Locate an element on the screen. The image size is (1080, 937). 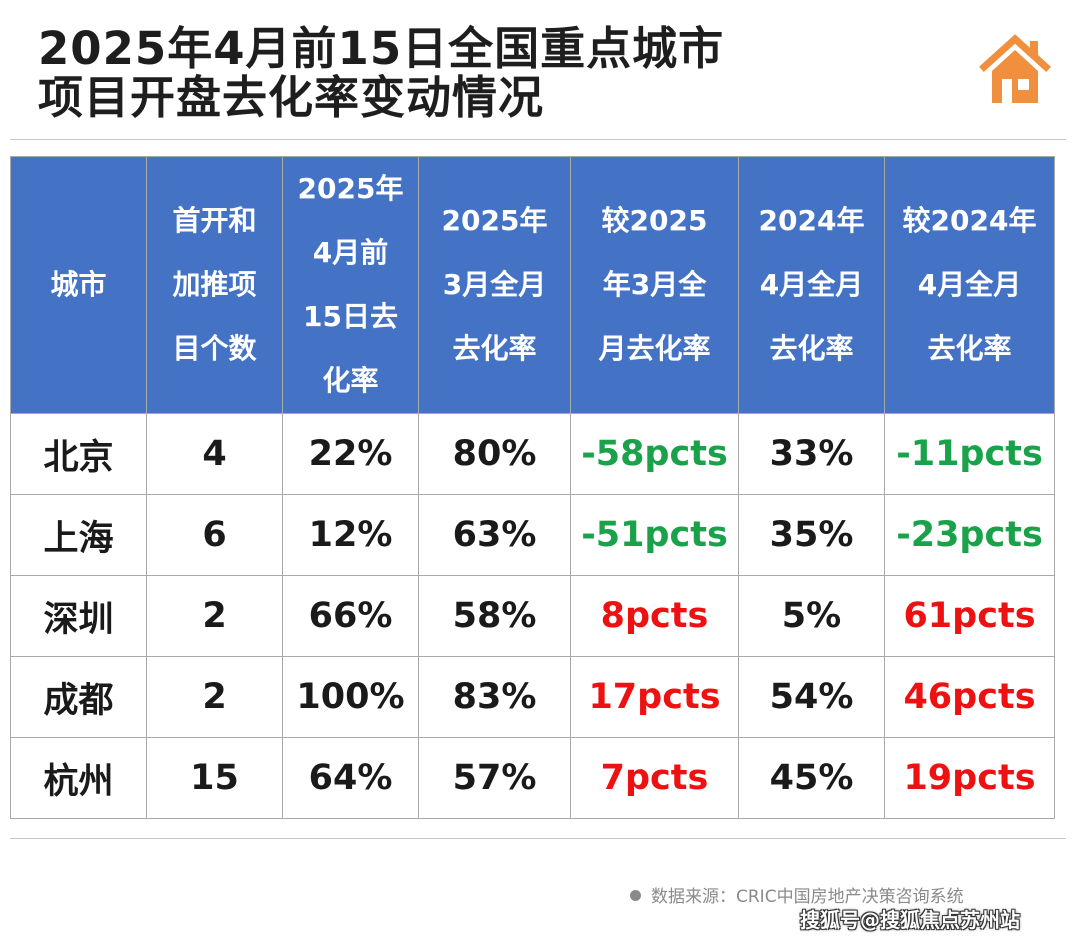
header-text: 目个数 is located at coordinates (214, 348).